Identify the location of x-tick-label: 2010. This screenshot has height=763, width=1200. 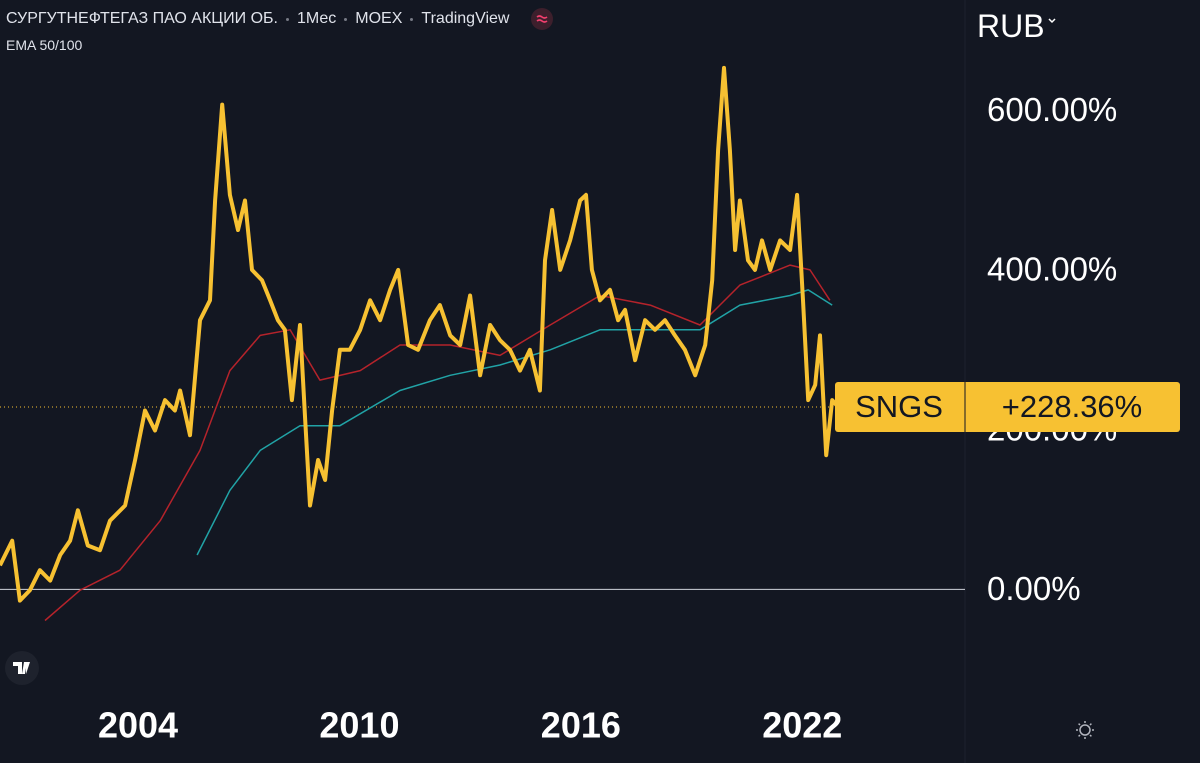
(359, 725).